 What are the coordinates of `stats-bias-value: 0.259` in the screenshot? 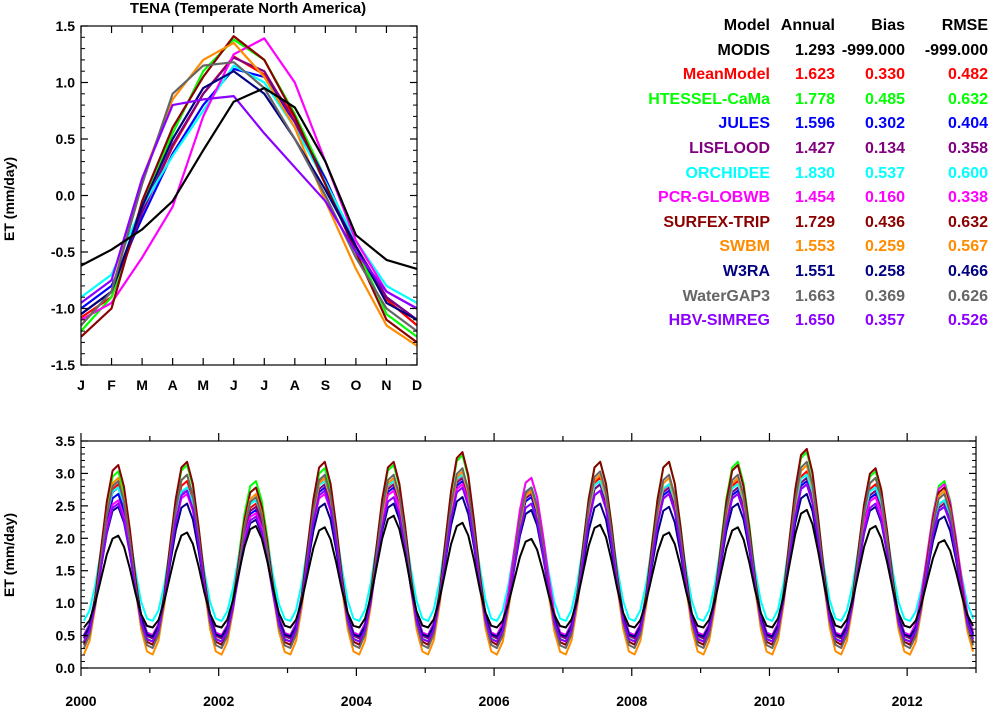 It's located at (884, 247).